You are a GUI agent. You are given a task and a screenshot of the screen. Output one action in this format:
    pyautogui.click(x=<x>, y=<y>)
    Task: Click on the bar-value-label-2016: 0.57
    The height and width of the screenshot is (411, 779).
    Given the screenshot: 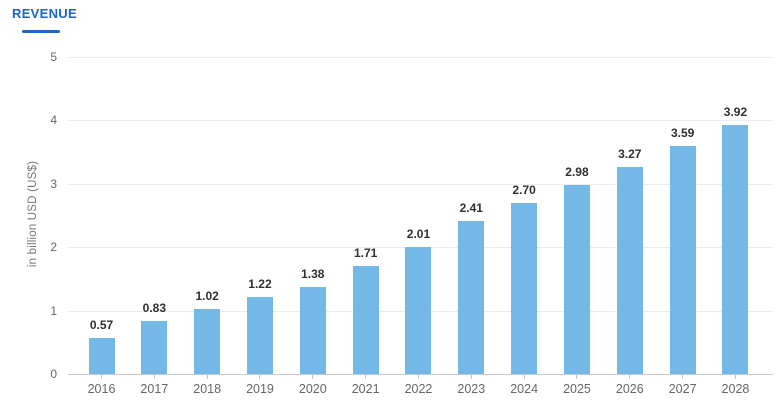 What is the action you would take?
    pyautogui.click(x=101, y=324)
    